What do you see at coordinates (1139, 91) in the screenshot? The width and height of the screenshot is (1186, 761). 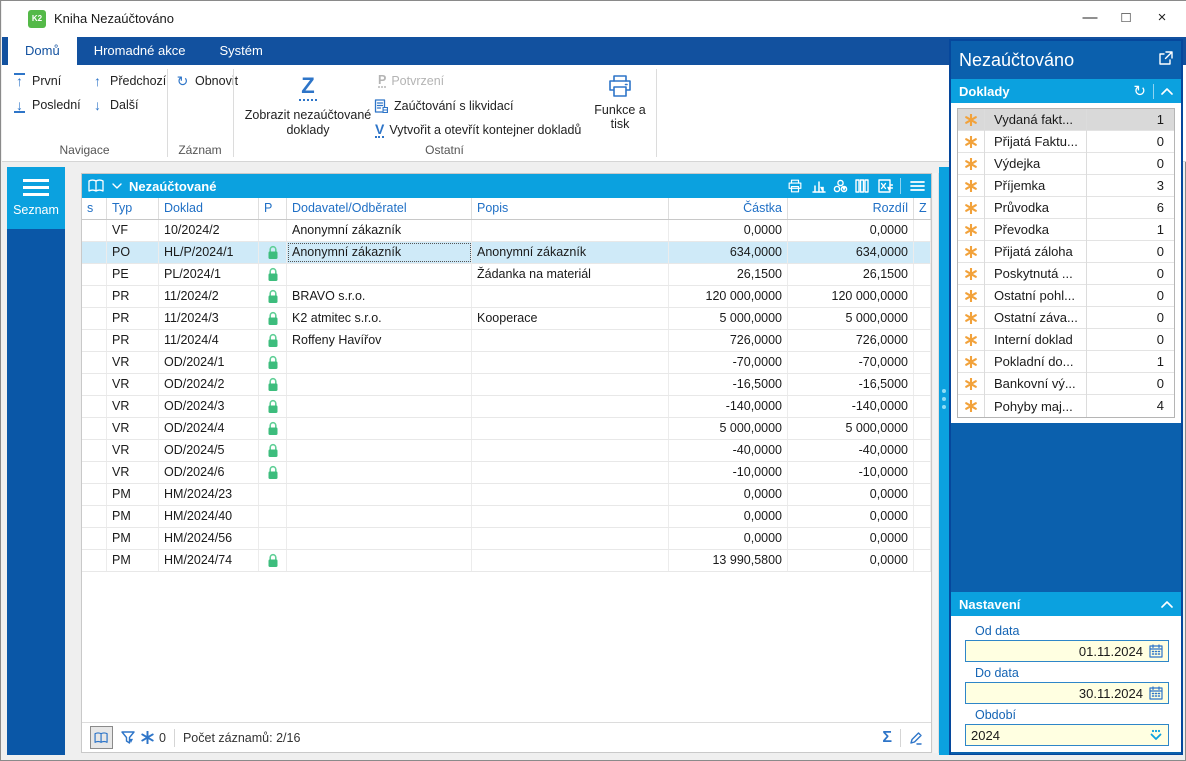 I see `refresh-button: ↻` at bounding box center [1139, 91].